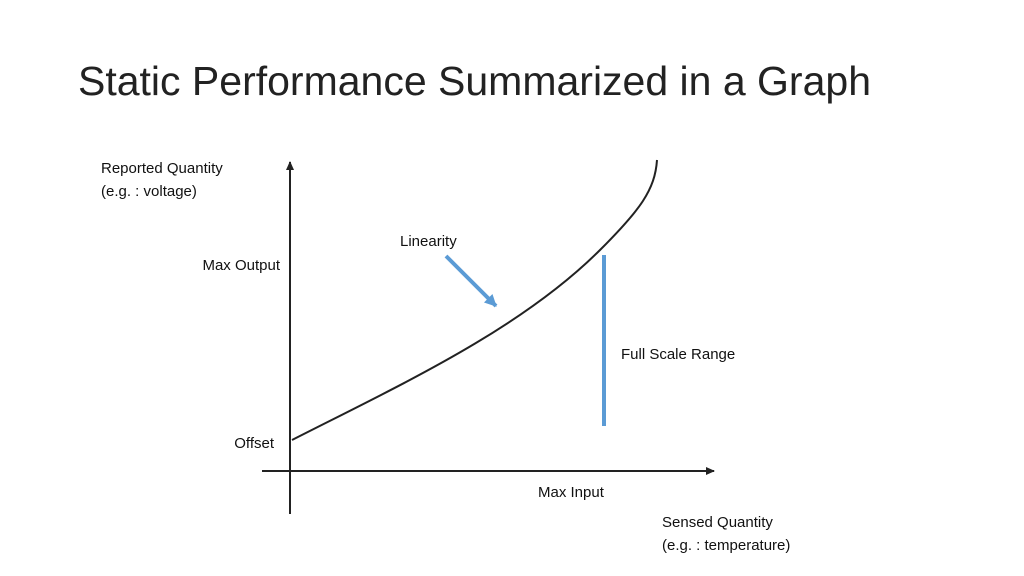  Describe the element at coordinates (162, 168) in the screenshot. I see `y-axis-label-line1: Reported Quantity` at that location.